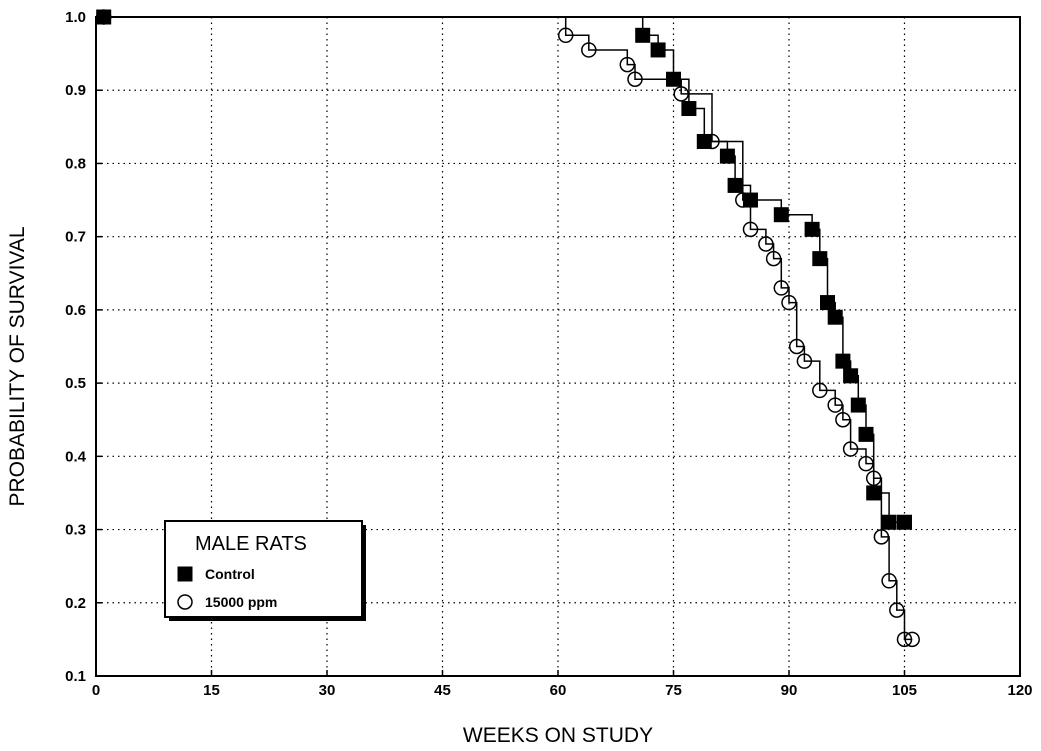  I want to click on y-tick-label: 0.1, so click(75, 676).